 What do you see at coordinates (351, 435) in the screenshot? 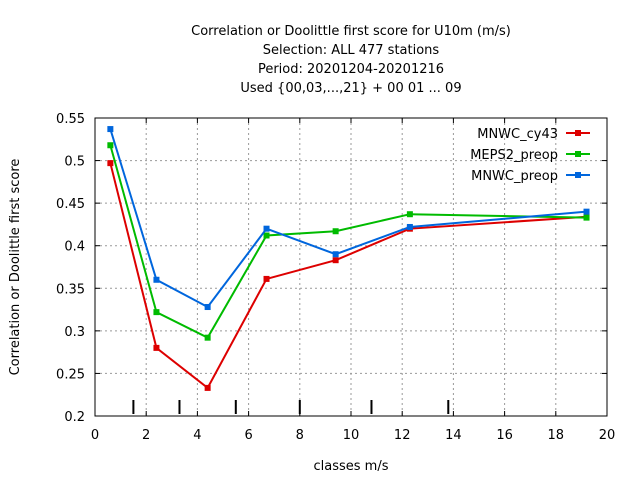
I see `x-tick-label: 10` at bounding box center [351, 435].